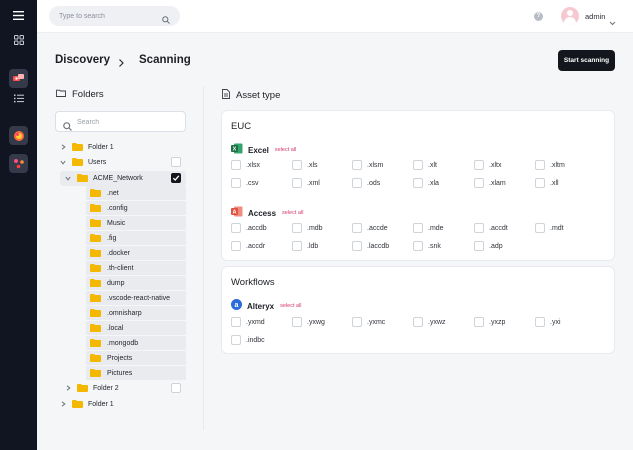 This screenshot has width=633, height=450. Describe the element at coordinates (176, 178) in the screenshot. I see `acme-network-checkbox` at that location.